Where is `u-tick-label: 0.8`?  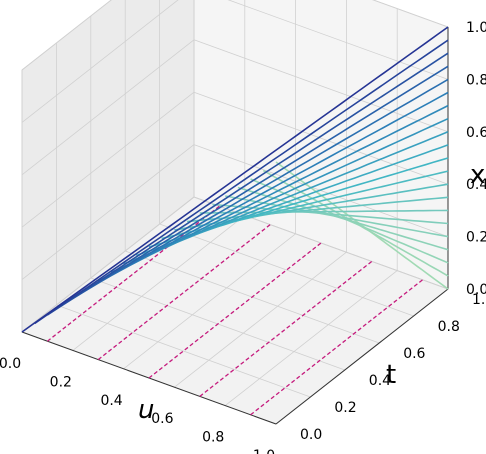
u-tick-label: 0.8 is located at coordinates (213, 438).